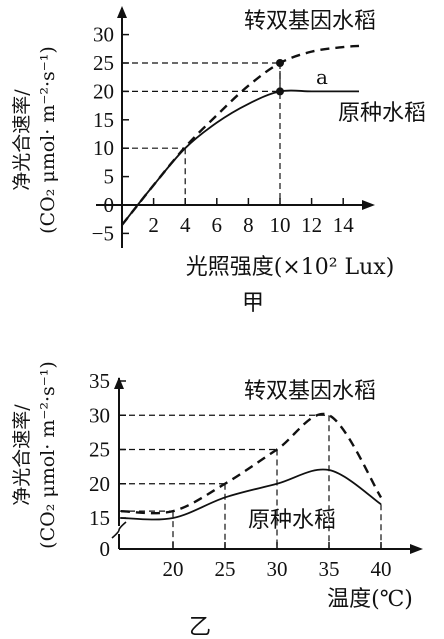 This screenshot has height=639, width=444. I want to click on x-tick-label: 30, so click(277, 569).